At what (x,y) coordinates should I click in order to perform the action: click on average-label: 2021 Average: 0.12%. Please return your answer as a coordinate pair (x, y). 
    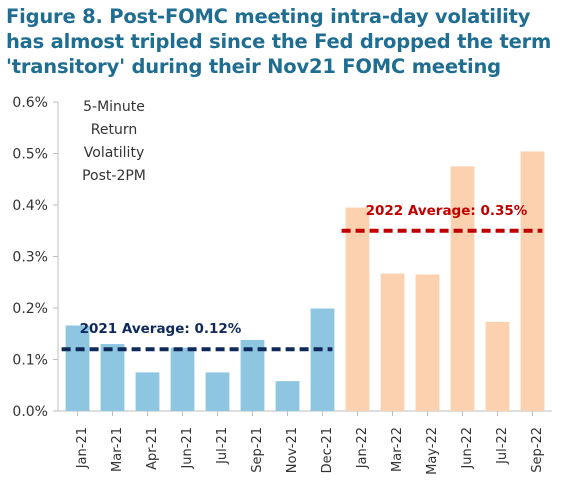
    Looking at the image, I should click on (161, 329).